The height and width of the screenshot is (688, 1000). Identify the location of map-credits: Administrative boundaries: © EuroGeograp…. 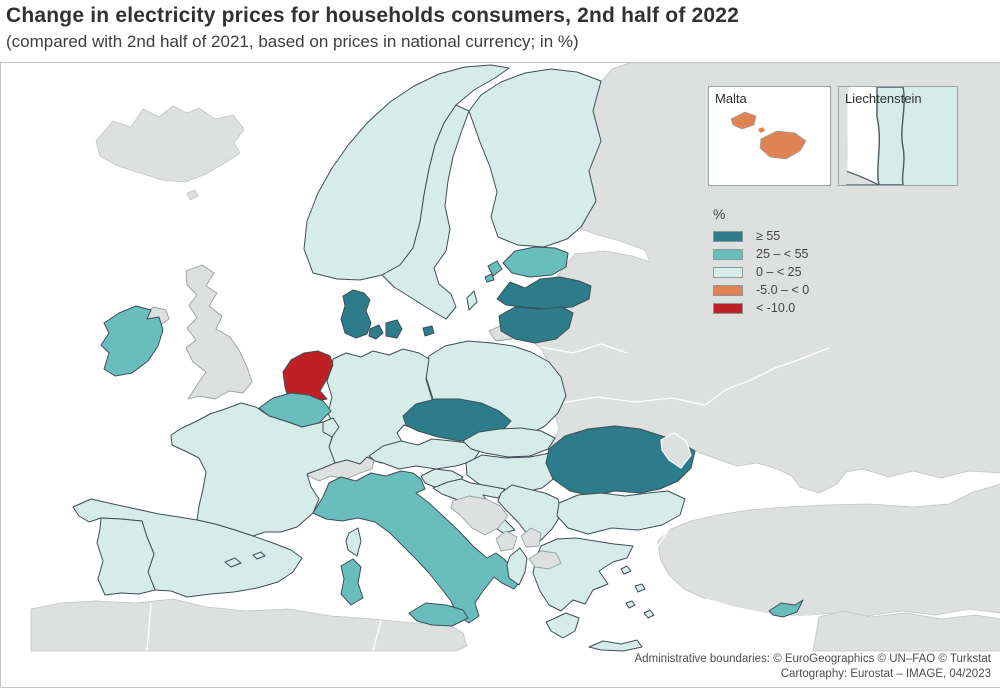
(812, 667).